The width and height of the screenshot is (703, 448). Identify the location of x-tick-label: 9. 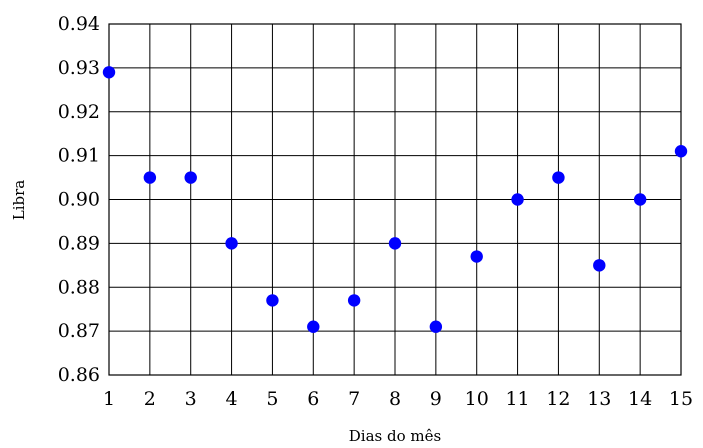
(436, 399).